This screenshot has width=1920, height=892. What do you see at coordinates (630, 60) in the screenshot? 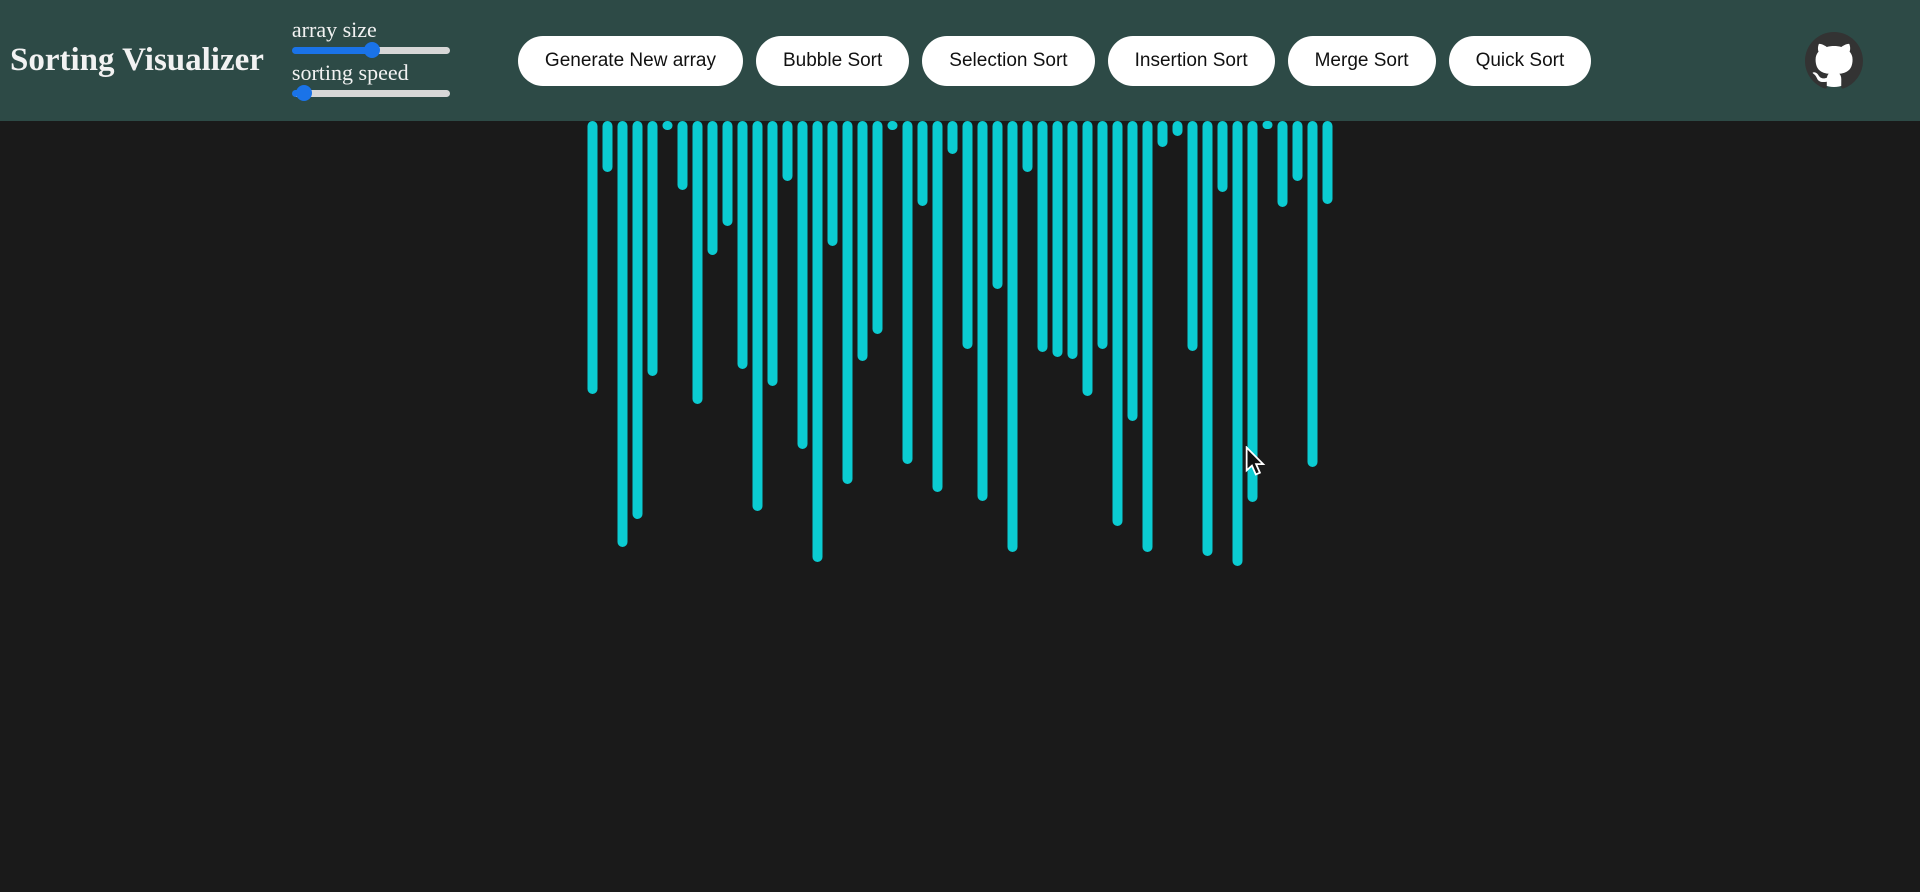
I see `generate-new-array-button: Generate New array` at bounding box center [630, 60].